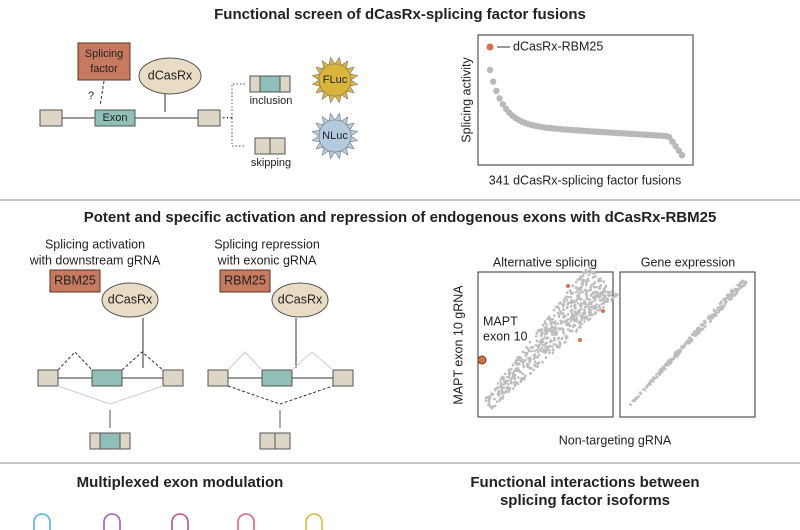 The height and width of the screenshot is (530, 800). Describe the element at coordinates (102, 93) in the screenshot. I see `arrow` at that location.